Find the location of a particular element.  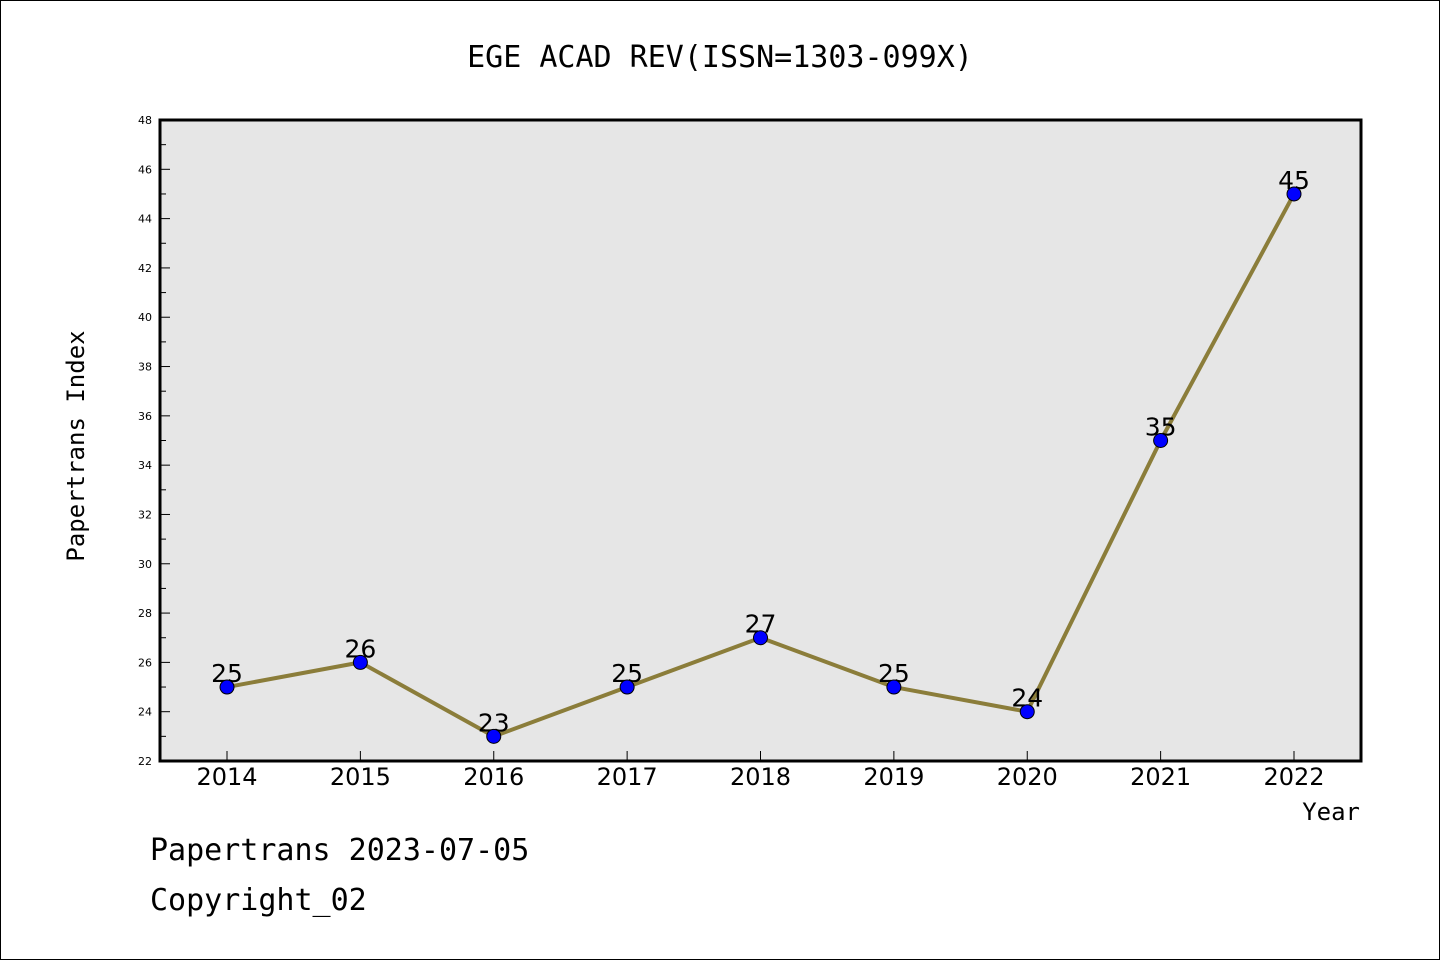

y-tick-label: 38 is located at coordinates (145, 367).